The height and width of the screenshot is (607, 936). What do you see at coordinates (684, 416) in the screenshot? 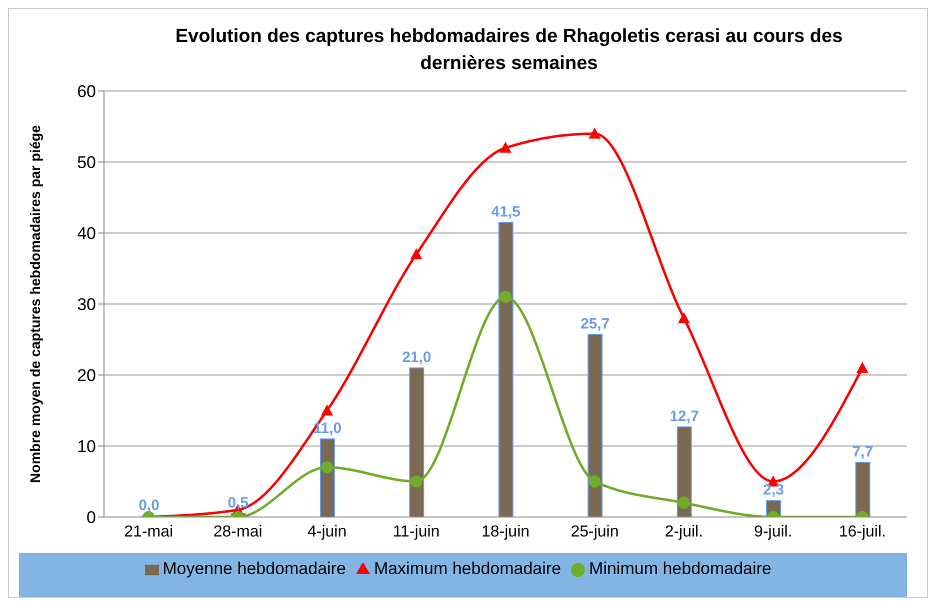
I see `data-label: 12,7` at bounding box center [684, 416].